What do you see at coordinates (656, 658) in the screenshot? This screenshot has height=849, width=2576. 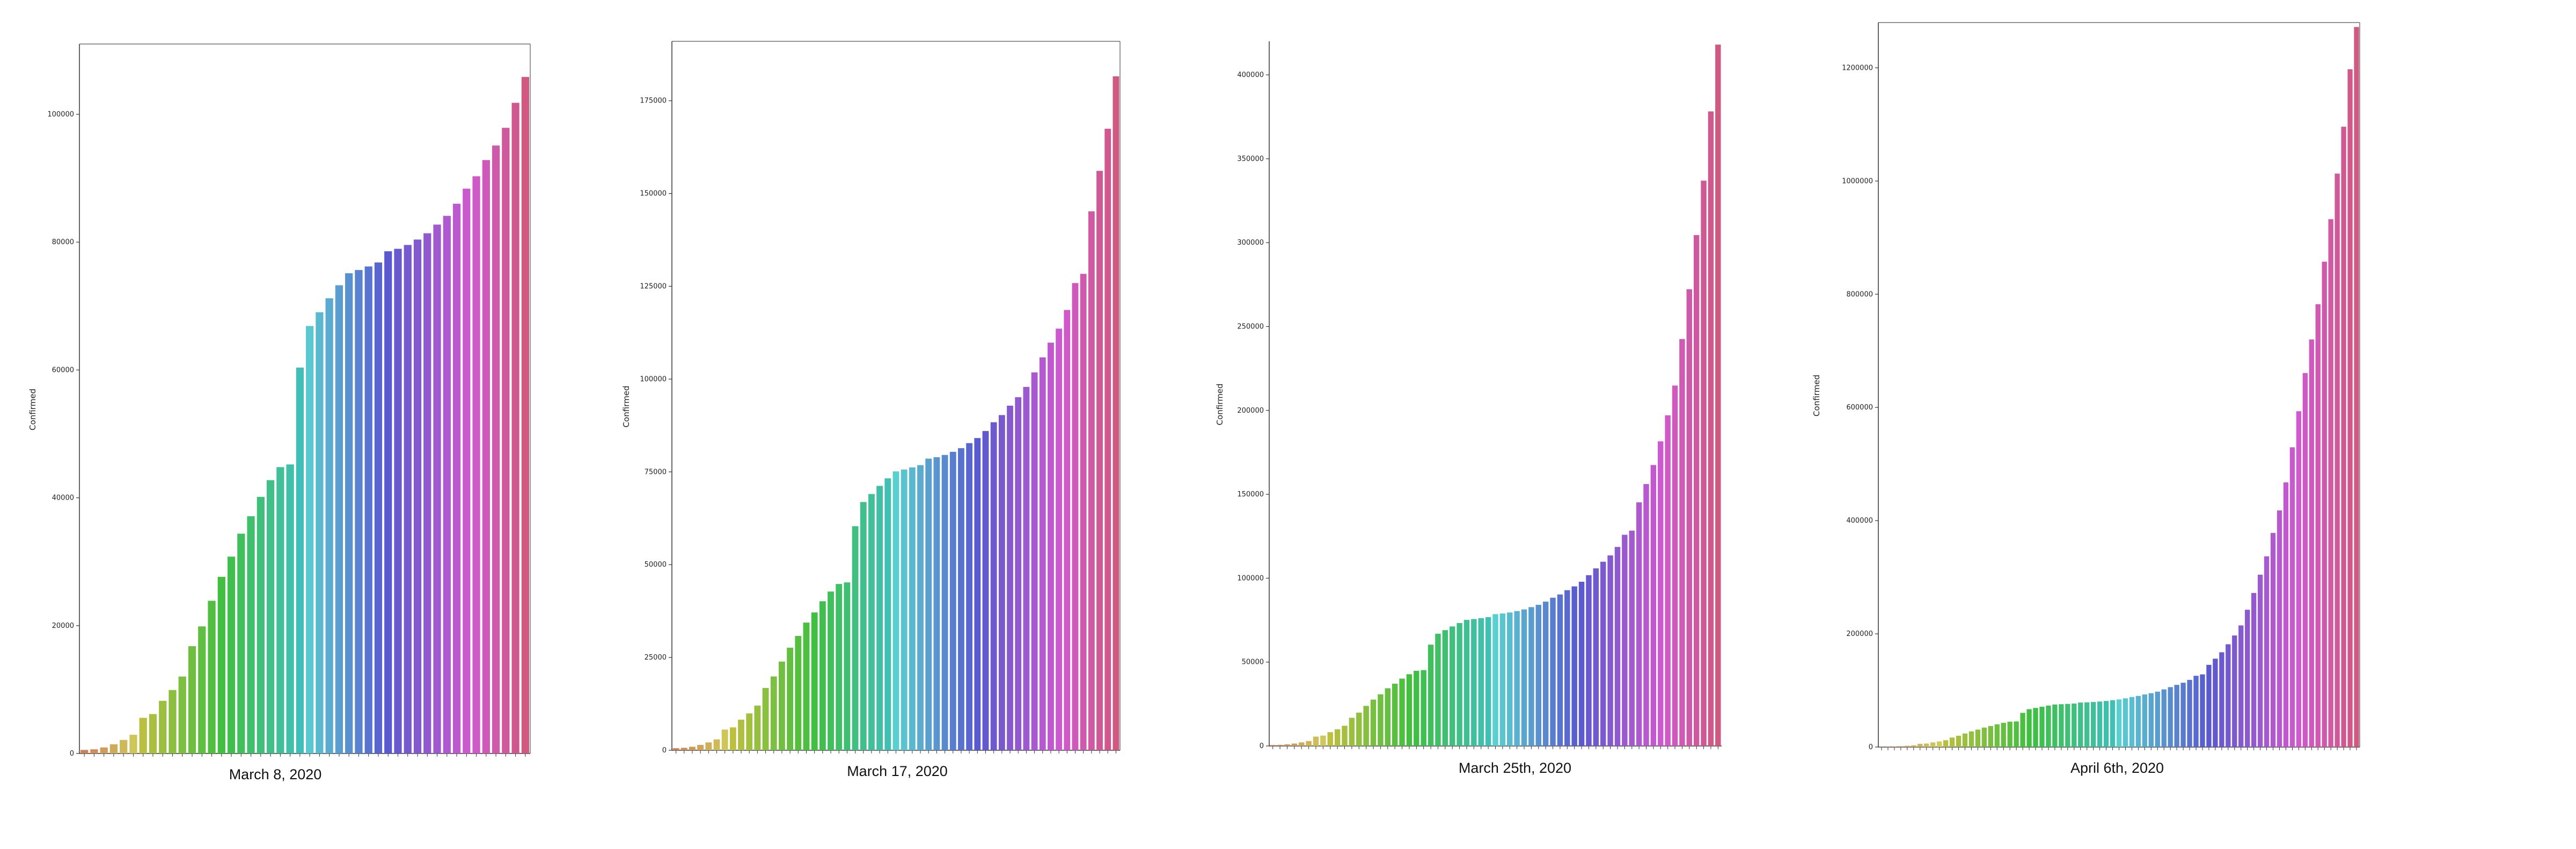 I see `y-tick-label: 25000` at bounding box center [656, 658].